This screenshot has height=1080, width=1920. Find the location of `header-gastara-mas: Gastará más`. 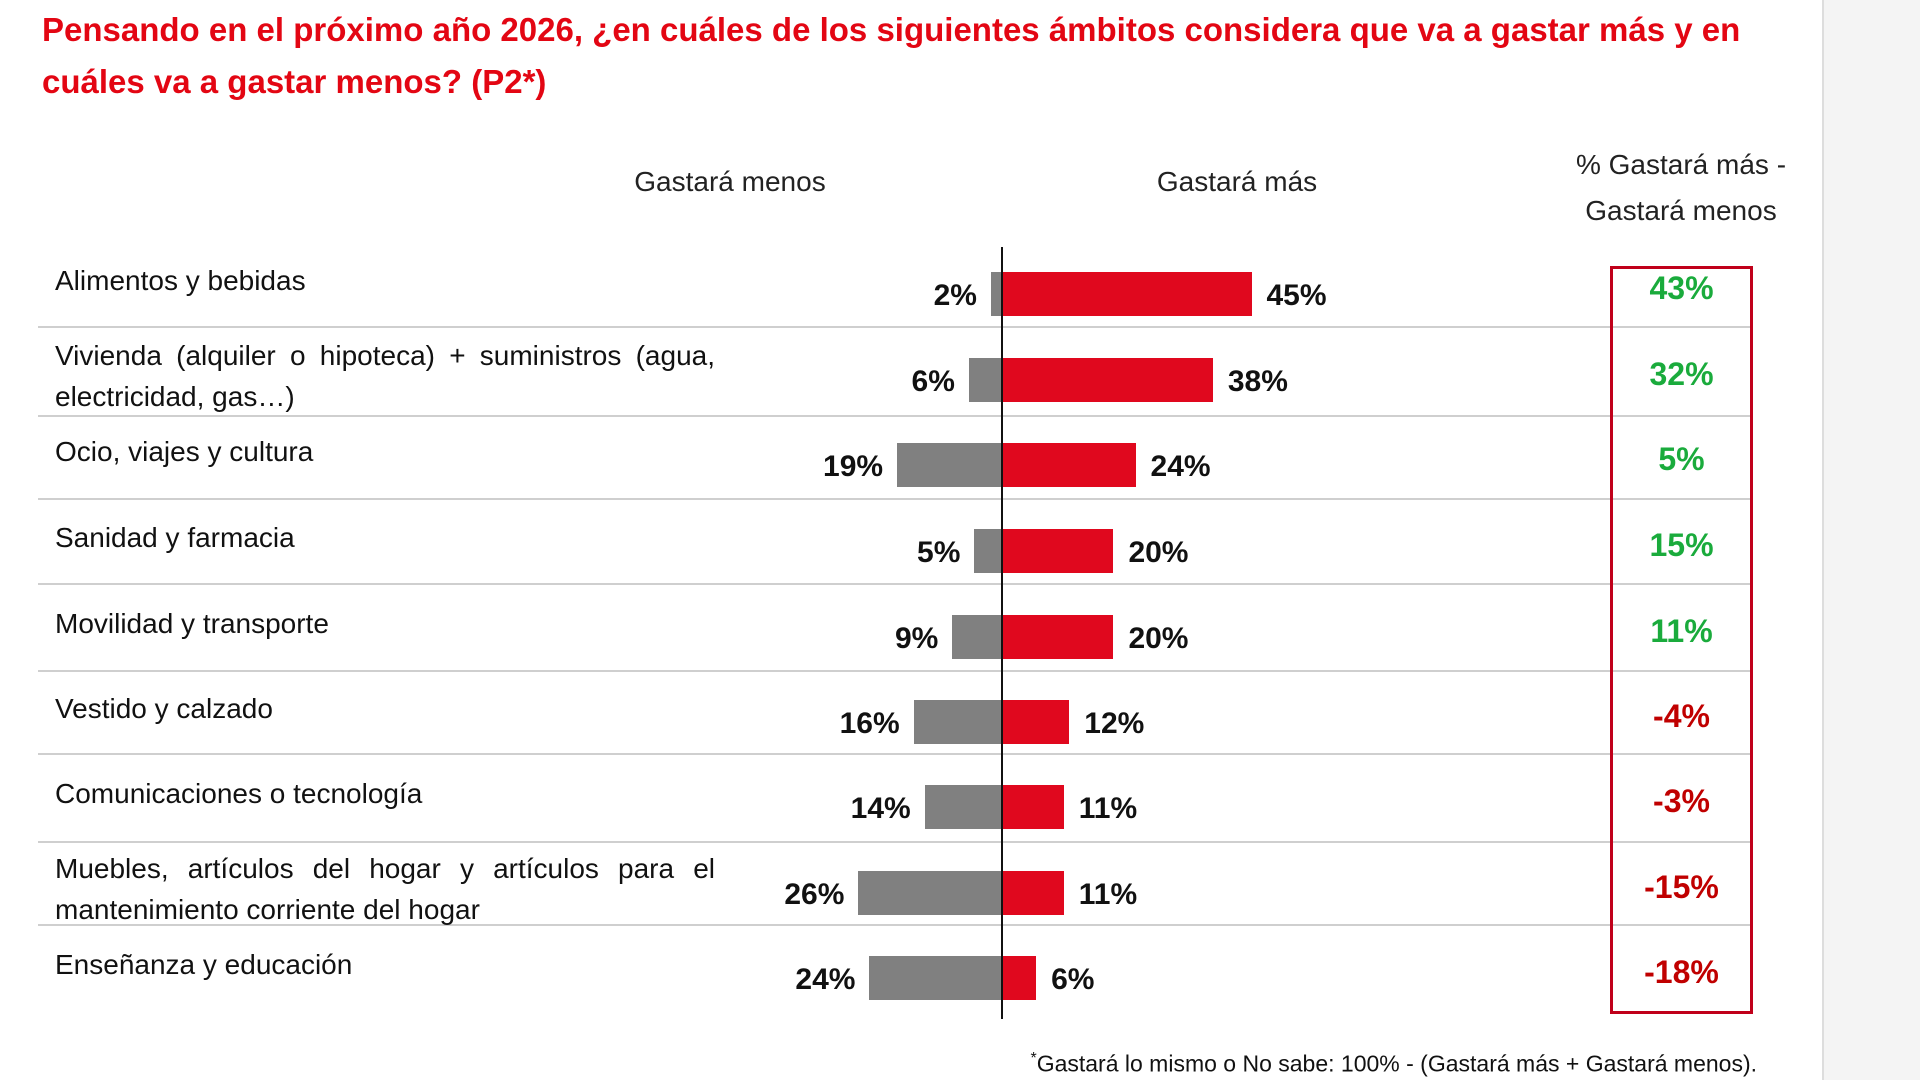

header-gastara-mas: Gastará más is located at coordinates (1237, 181).